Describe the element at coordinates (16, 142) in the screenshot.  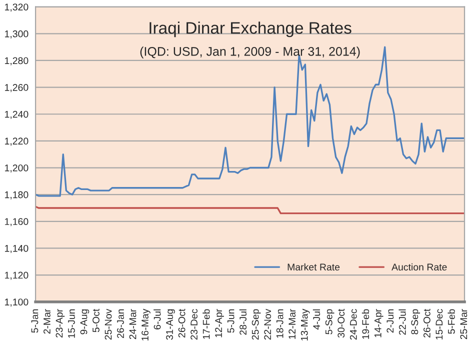
I see `y-tick-label: 1,220` at that location.